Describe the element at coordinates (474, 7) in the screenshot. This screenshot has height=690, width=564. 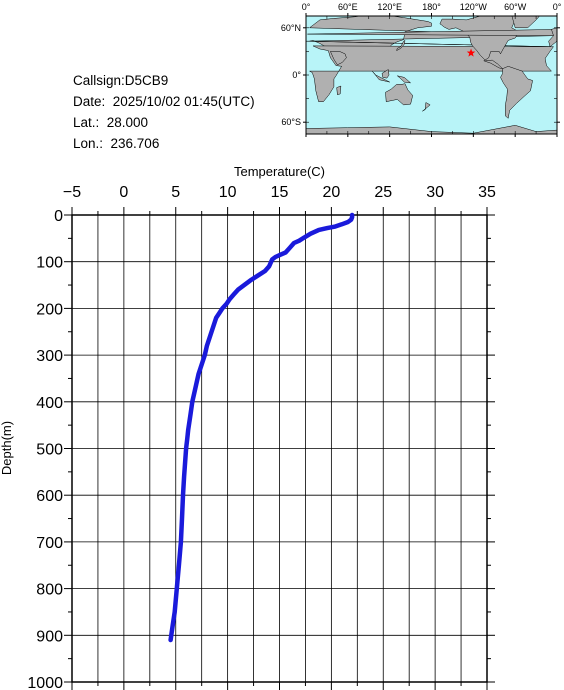
I see `map-lon-label: 120°W` at that location.